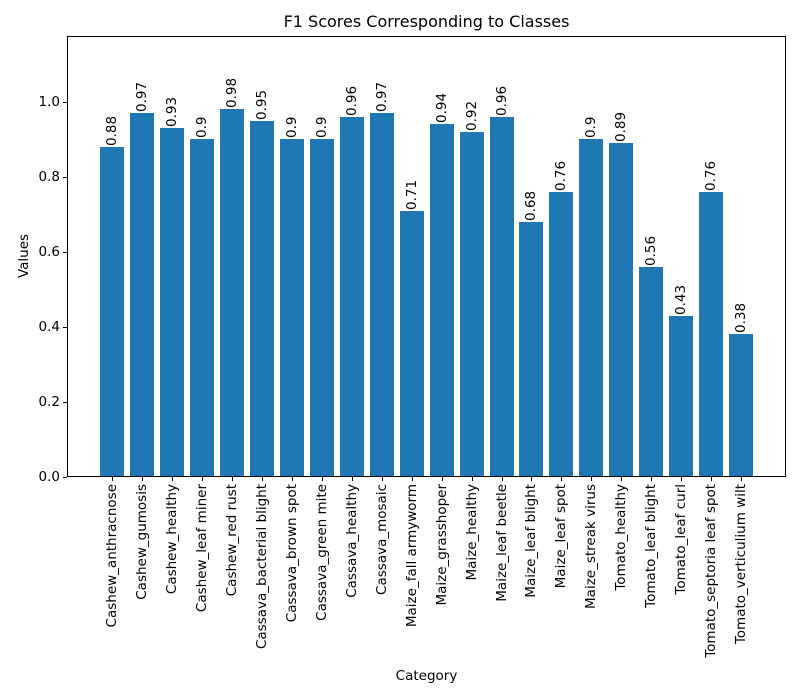 The width and height of the screenshot is (800, 700). Describe the element at coordinates (741, 317) in the screenshot. I see `bar-value-text: 0.38` at that location.